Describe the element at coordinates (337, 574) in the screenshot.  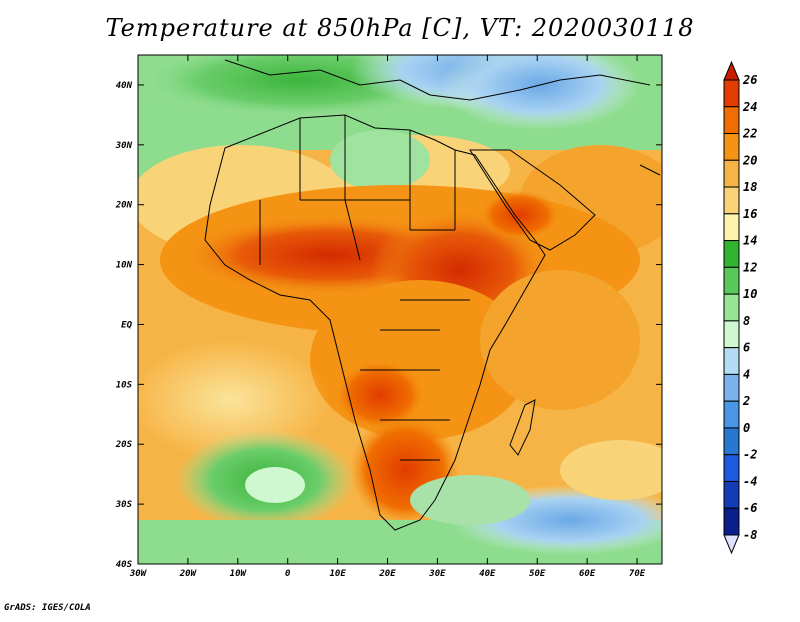
I see `lon-tick-label: 10E` at that location.